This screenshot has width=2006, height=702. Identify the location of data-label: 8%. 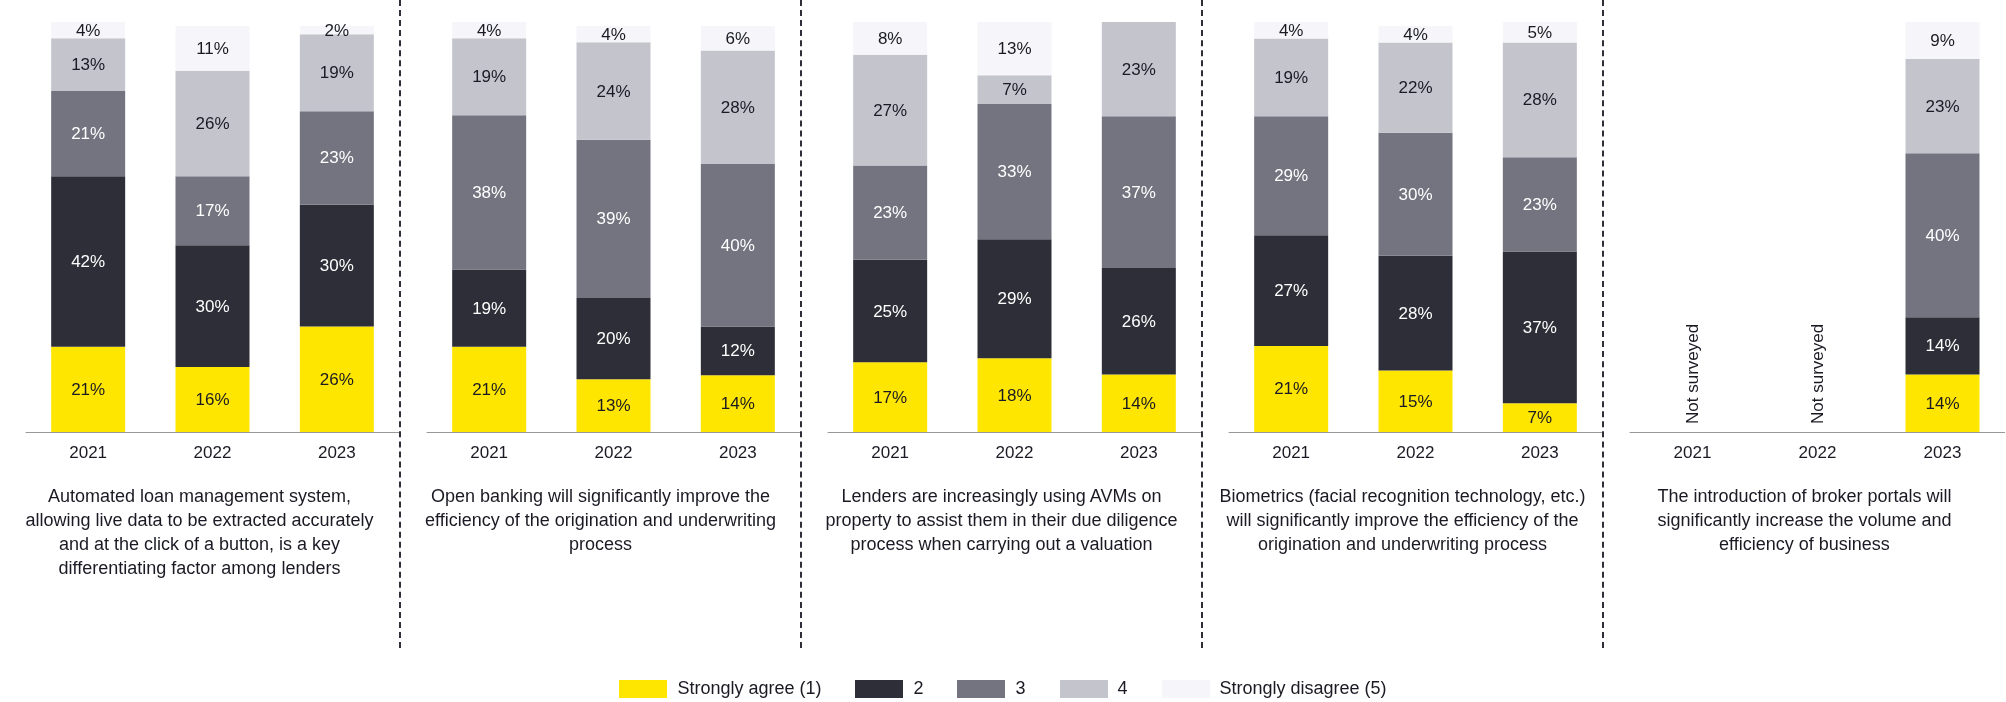
(890, 38).